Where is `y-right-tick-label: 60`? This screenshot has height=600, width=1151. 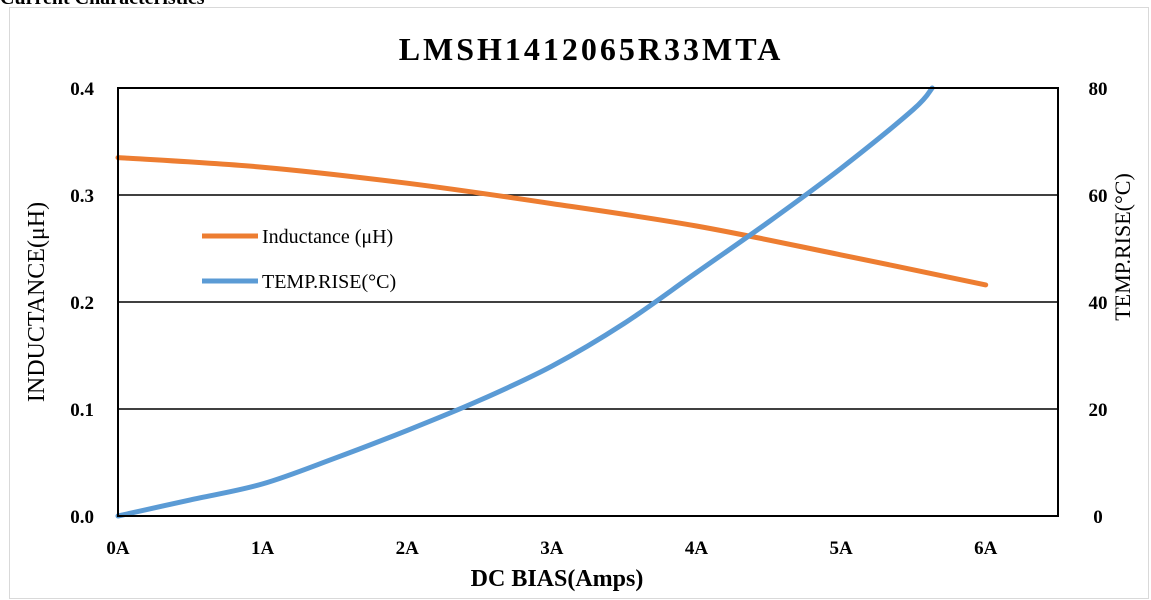
y-right-tick-label: 60 is located at coordinates (1098, 196).